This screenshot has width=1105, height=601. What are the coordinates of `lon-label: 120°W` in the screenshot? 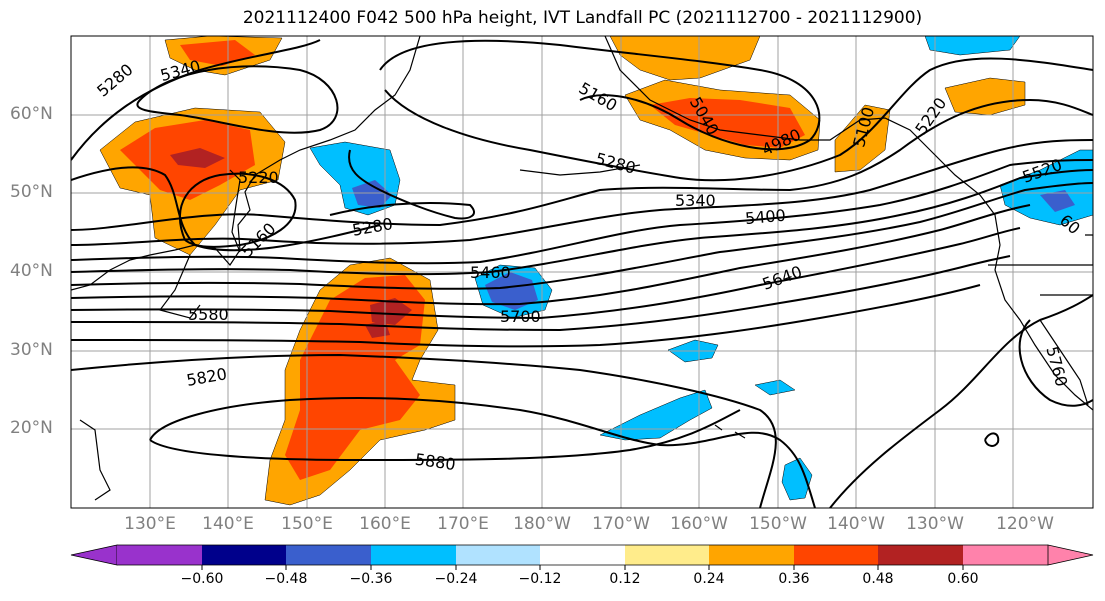 It's located at (1025, 524).